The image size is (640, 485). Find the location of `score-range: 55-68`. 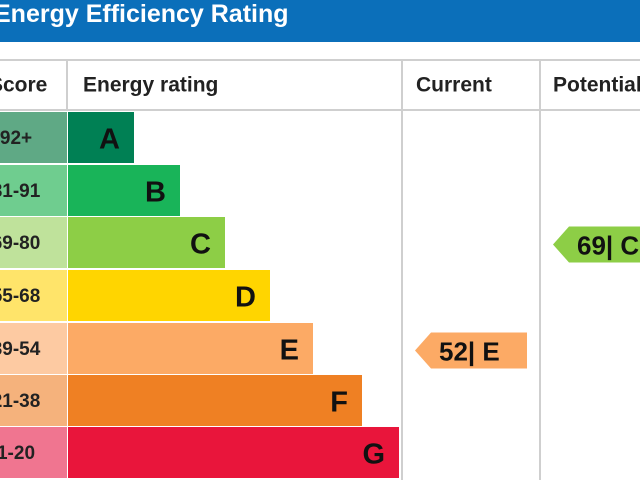

score-range: 55-68 is located at coordinates (20, 296).